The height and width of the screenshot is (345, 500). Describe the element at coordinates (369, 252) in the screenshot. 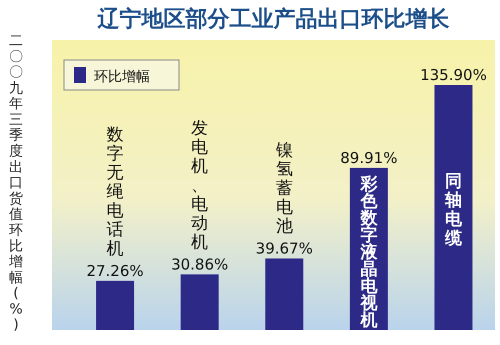

I see `category-label: 彩色数字液晶电视机` at that location.